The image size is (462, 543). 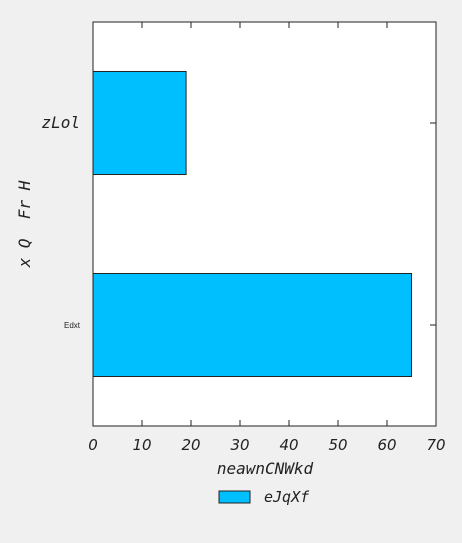 I want to click on legend-label: eJqXf, so click(x=287, y=497).